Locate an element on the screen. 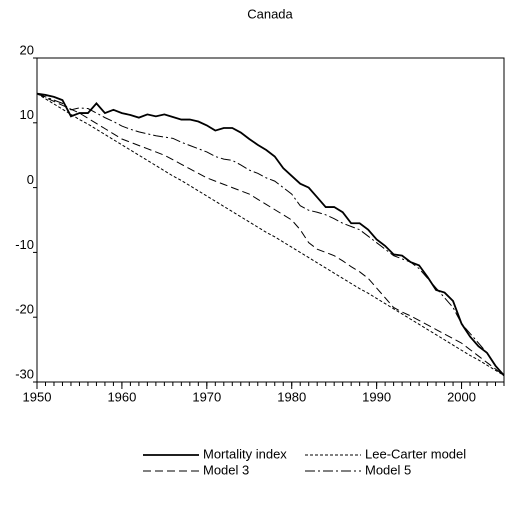 Image resolution: width=517 pixels, height=506 pixels. y-tick-label: -30 is located at coordinates (24, 373).